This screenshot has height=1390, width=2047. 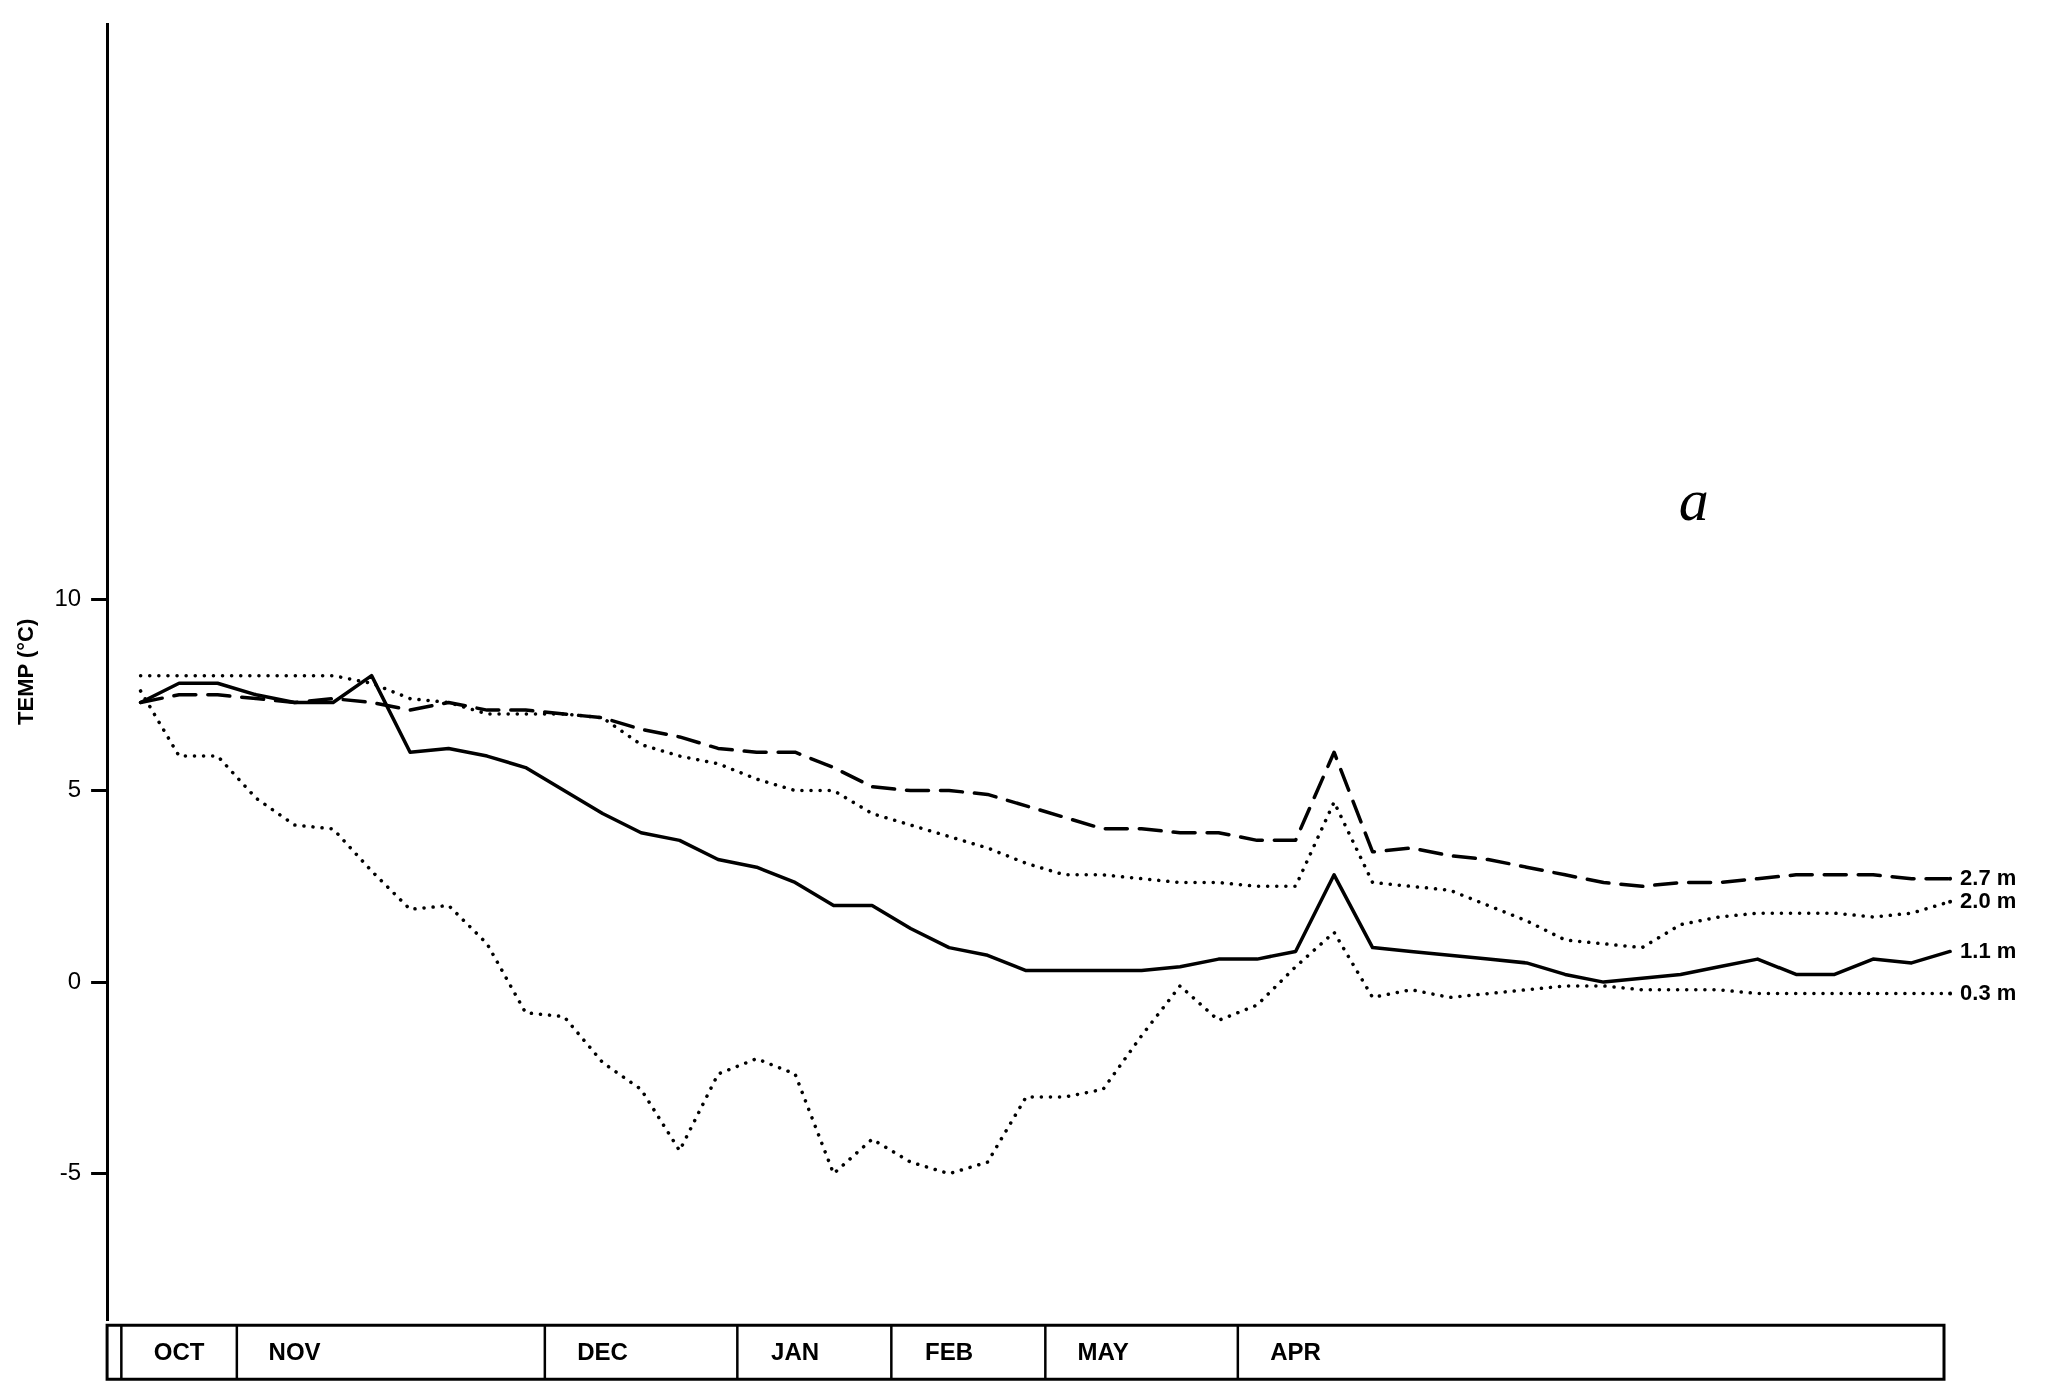 What do you see at coordinates (1693, 500) in the screenshot?
I see `annotation: a` at bounding box center [1693, 500].